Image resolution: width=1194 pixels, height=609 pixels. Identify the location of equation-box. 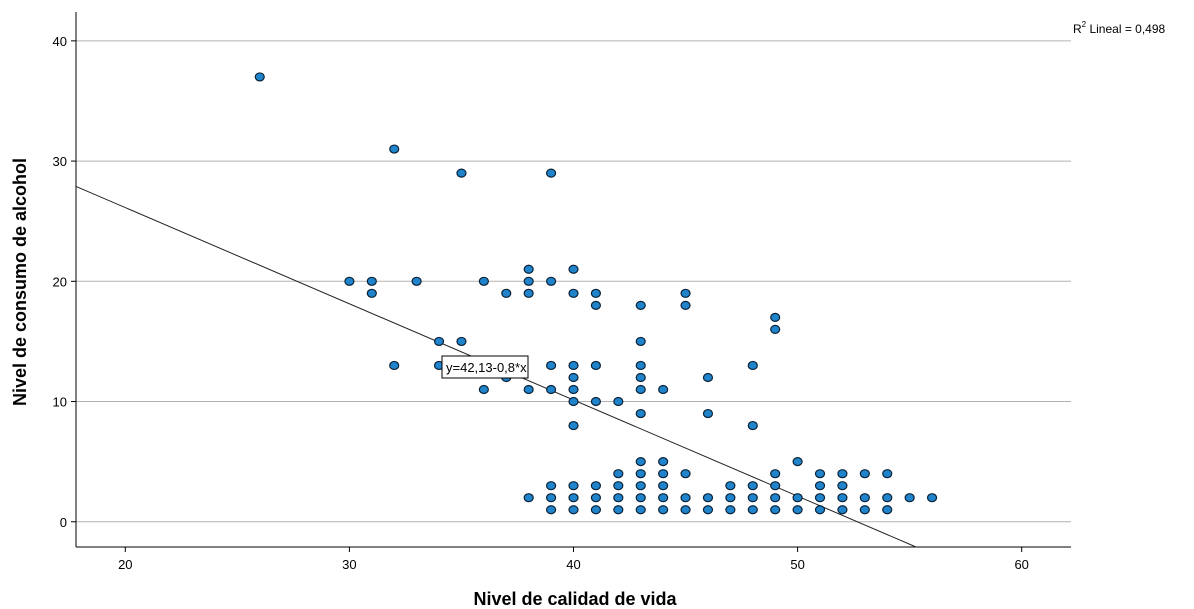
(485, 367).